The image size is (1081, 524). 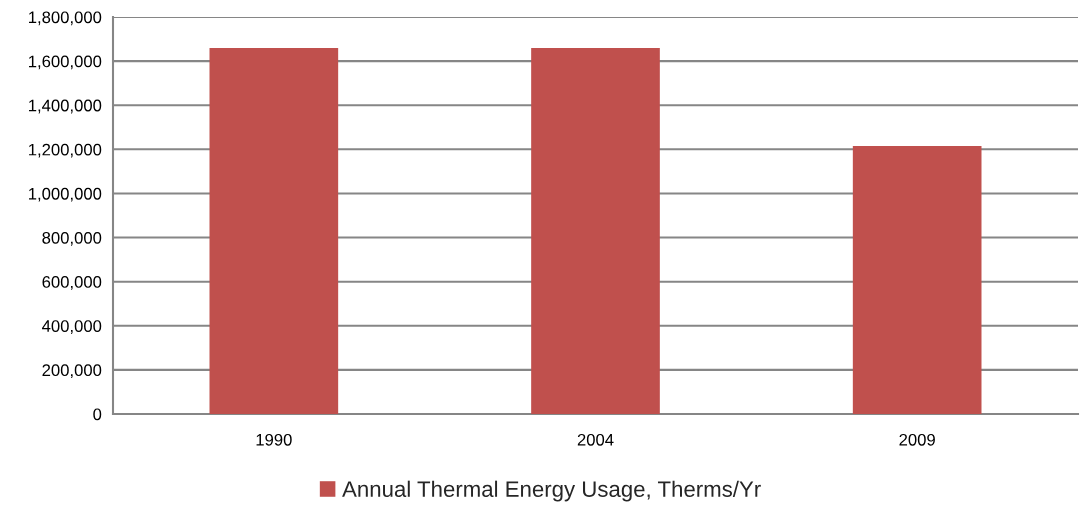 I want to click on y-tick-label: 1,000,000, so click(x=65, y=194).